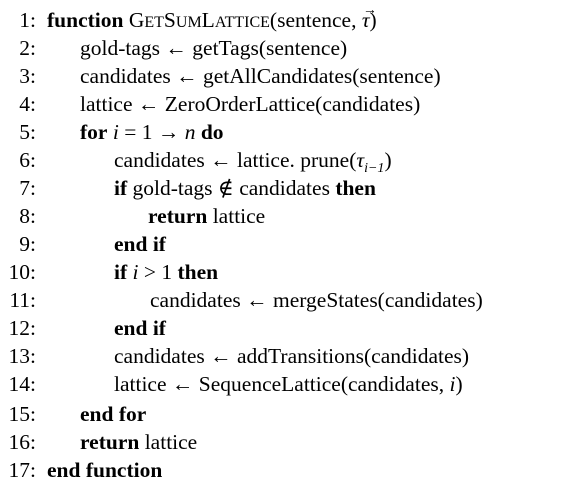 The height and width of the screenshot is (500, 569). I want to click on assign-value: SequenceLattice(candidates, i), so click(330, 384).